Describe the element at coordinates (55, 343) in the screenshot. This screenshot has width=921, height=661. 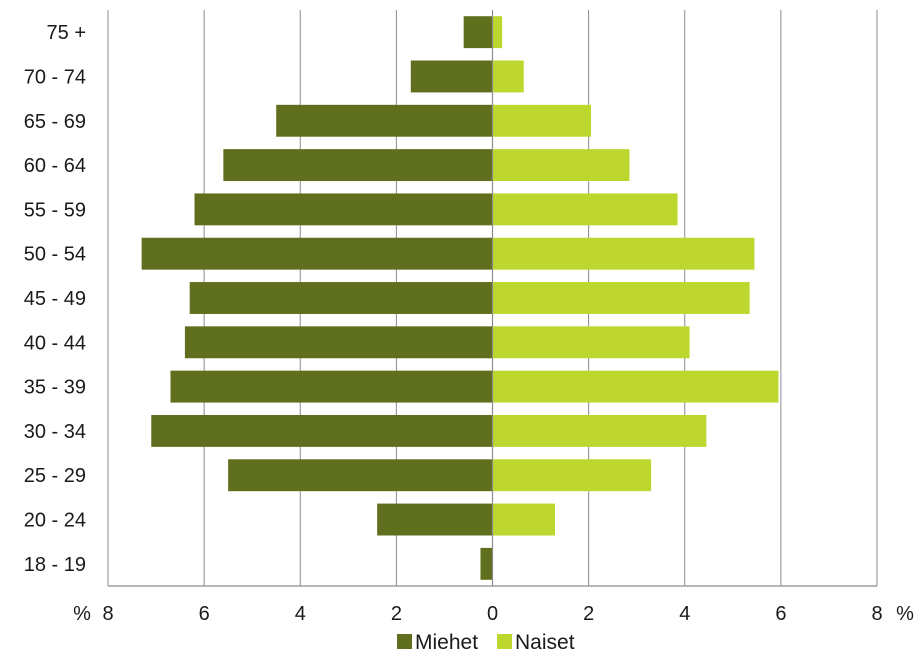
I see `category-label: 40 - 44` at that location.